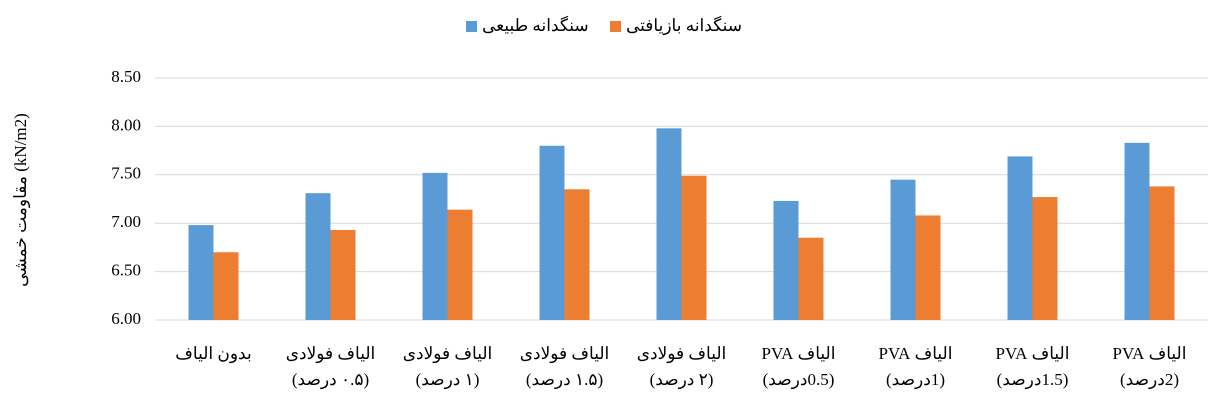 The image size is (1208, 405). What do you see at coordinates (330, 380) in the screenshot?
I see `x-tick-label: (۰.۵ درصد)` at bounding box center [330, 380].